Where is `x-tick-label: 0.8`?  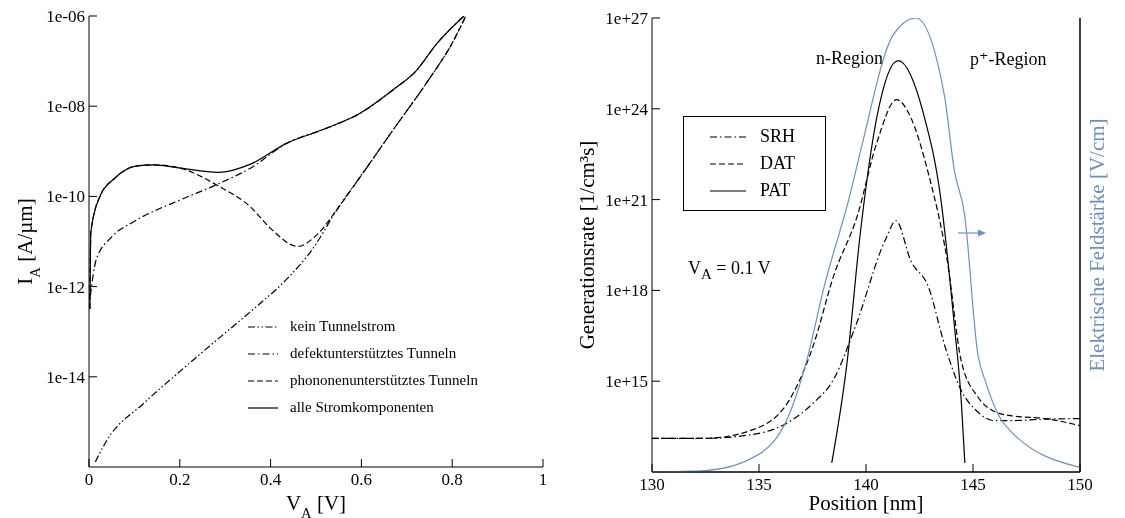 x-tick-label: 0.8 is located at coordinates (452, 480).